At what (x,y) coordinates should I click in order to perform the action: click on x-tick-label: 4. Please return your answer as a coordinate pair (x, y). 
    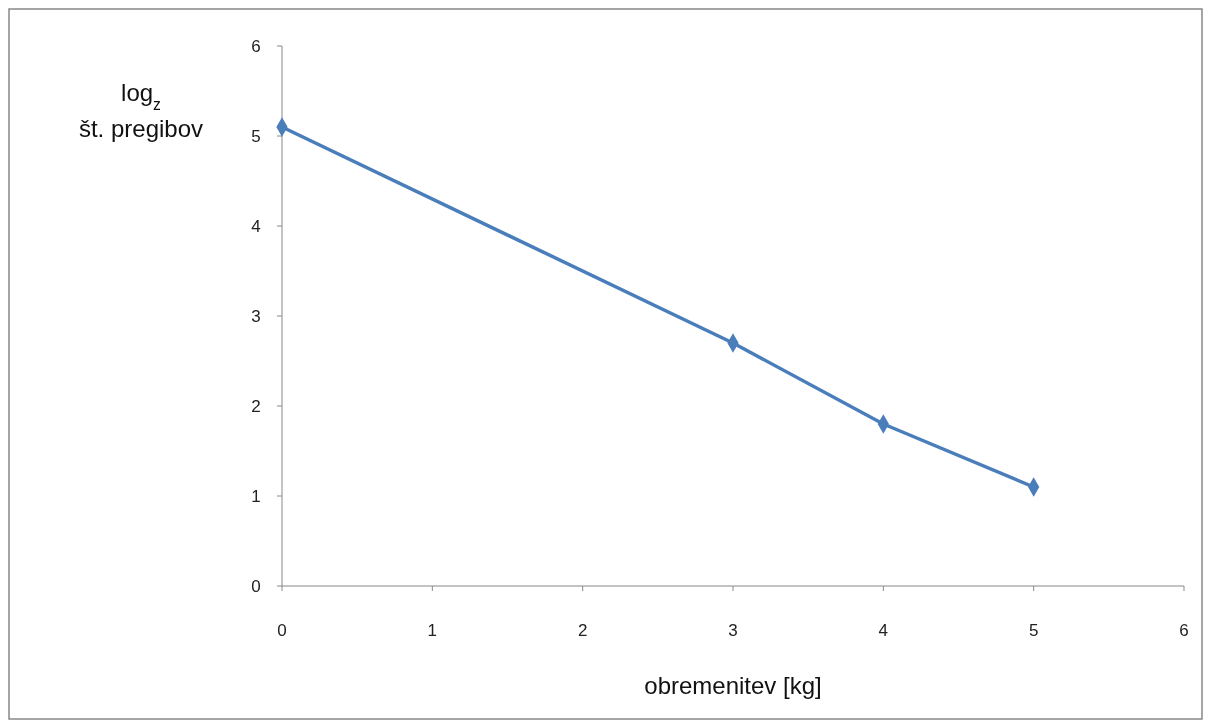
    Looking at the image, I should click on (883, 630).